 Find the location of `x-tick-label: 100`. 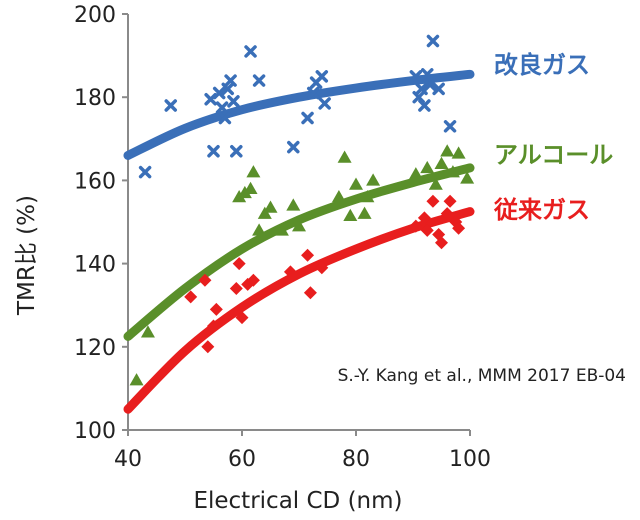

x-tick-label: 100 is located at coordinates (470, 459).